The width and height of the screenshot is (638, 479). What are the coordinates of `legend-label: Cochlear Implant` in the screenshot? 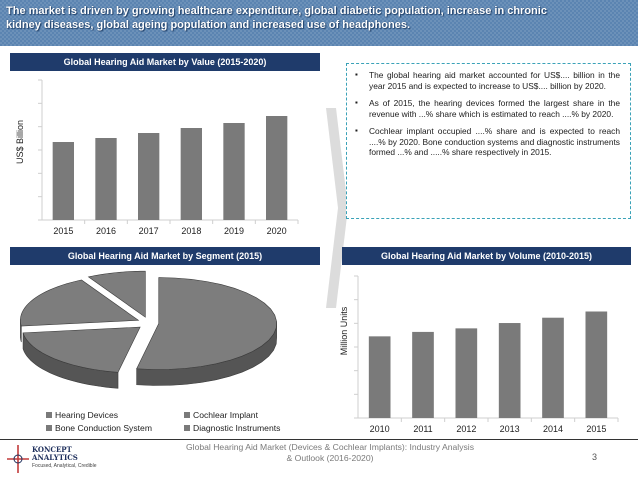 It's located at (225, 415).